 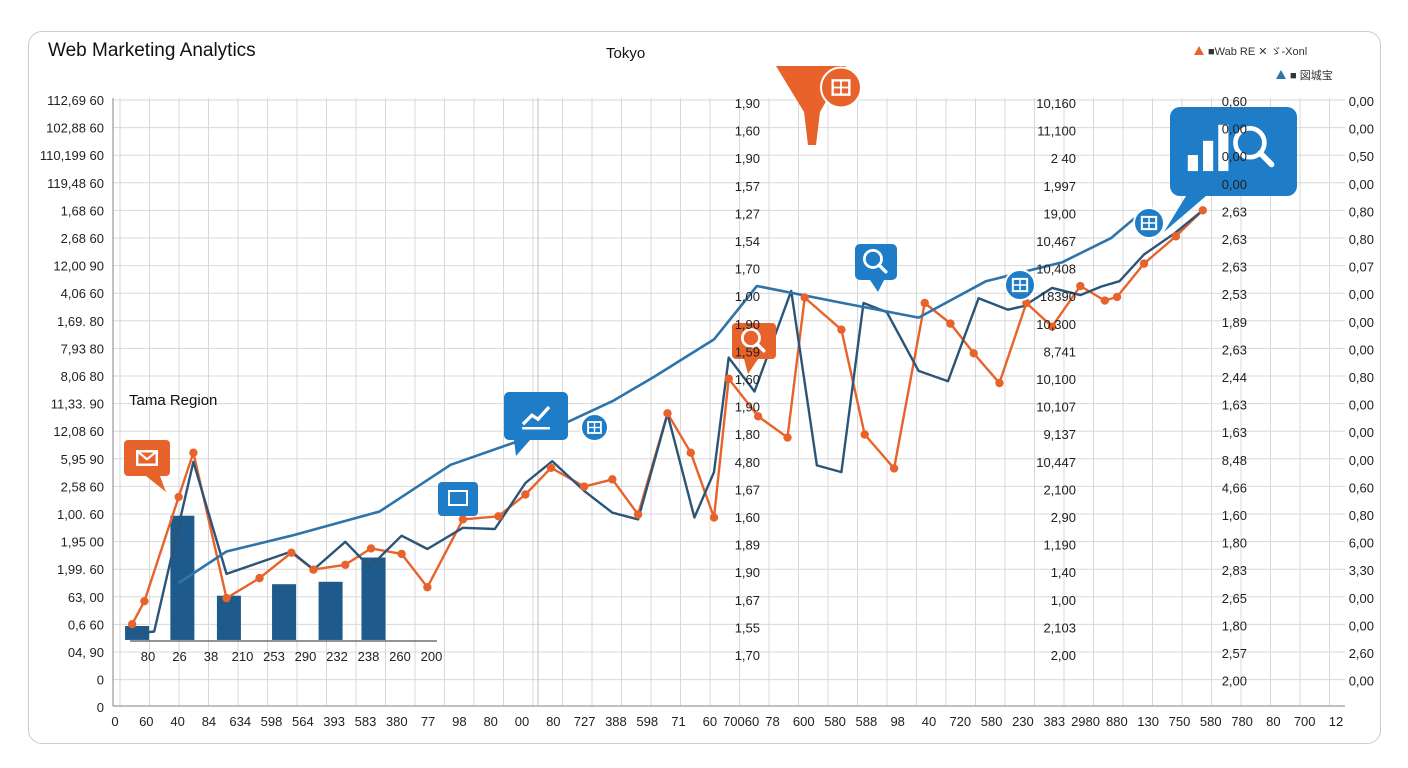 What do you see at coordinates (1056, 269) in the screenshot?
I see `y-tick-label: 10,408` at bounding box center [1056, 269].